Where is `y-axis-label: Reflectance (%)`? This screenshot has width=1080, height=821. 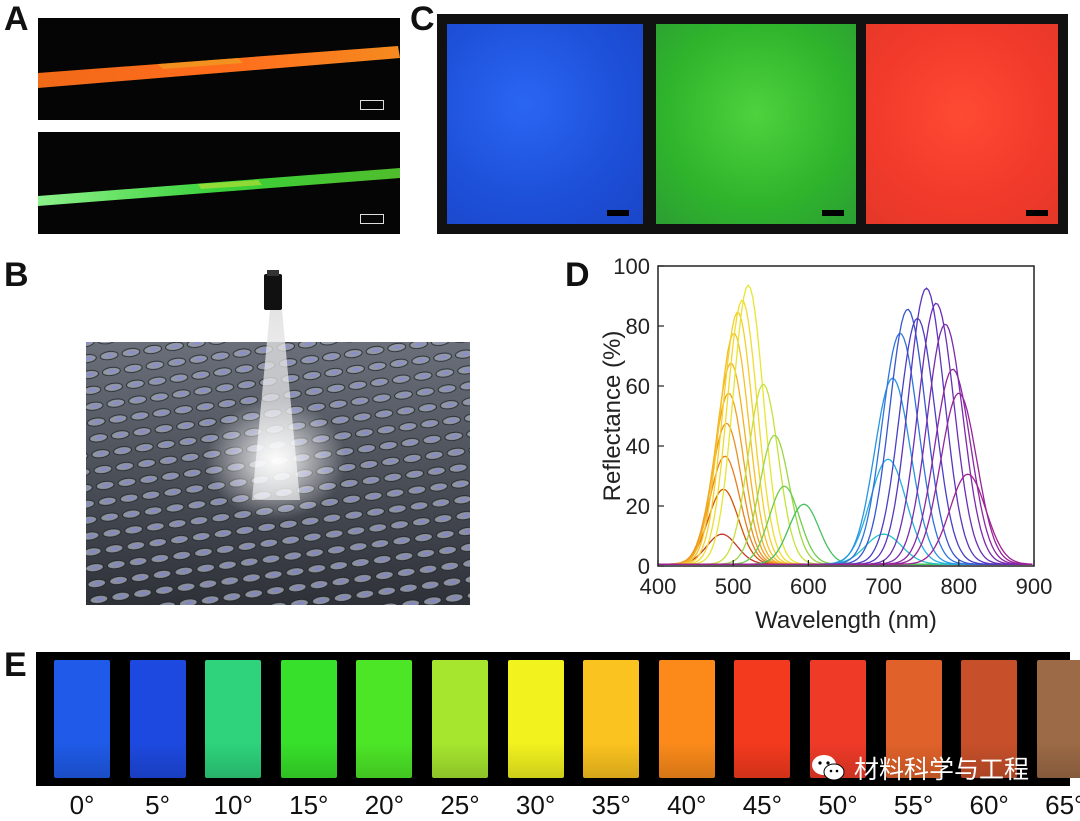
y-axis-label: Reflectance (%) is located at coordinates (613, 416).